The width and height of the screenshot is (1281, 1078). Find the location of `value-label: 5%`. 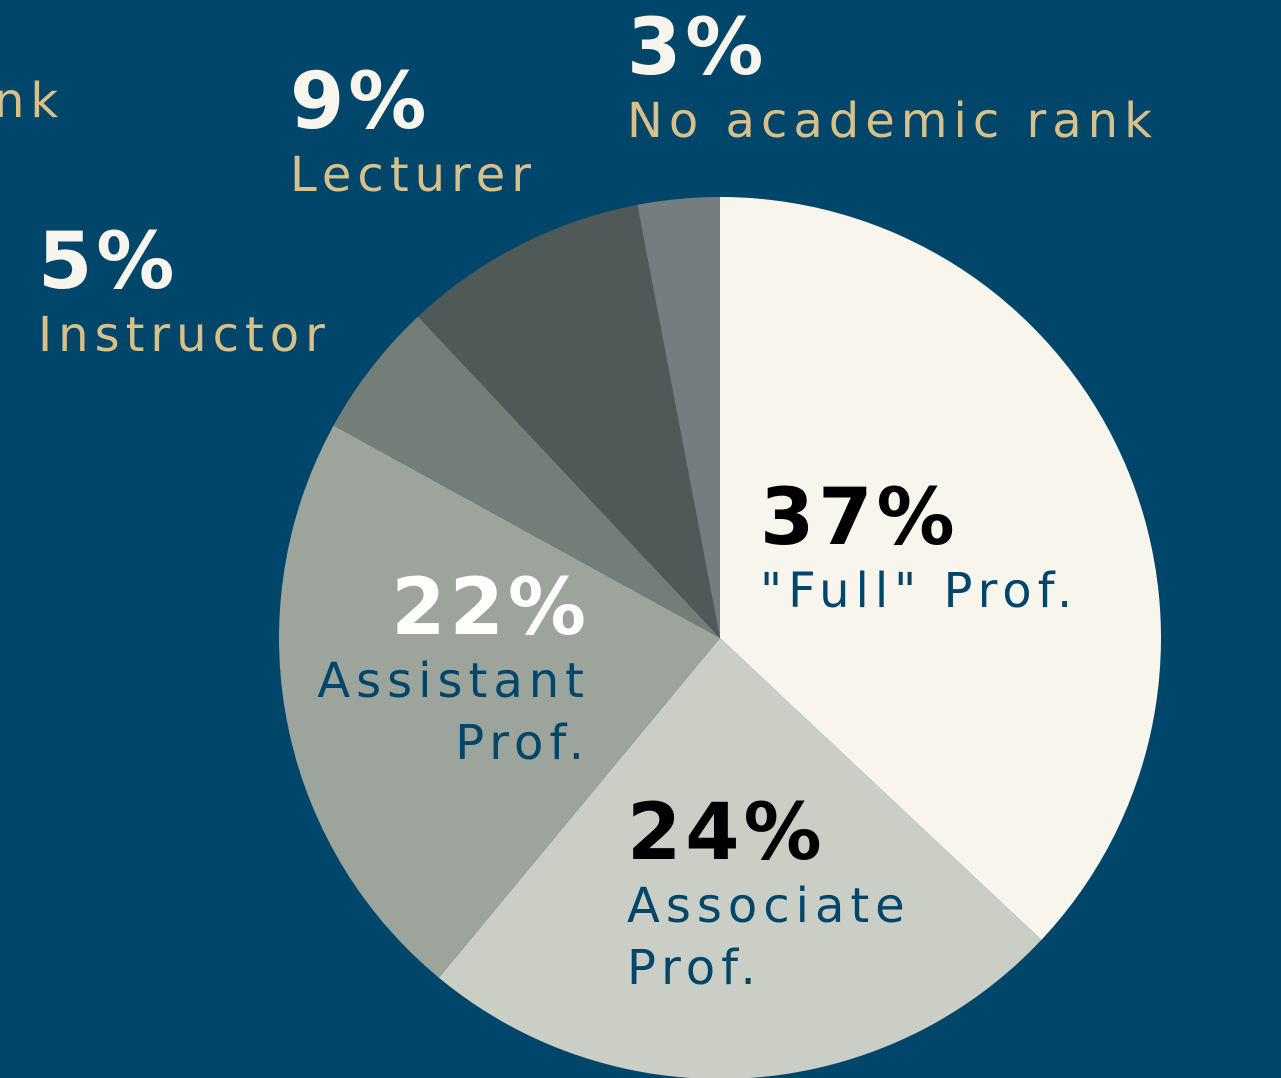

value-label: 5% is located at coordinates (108, 262).